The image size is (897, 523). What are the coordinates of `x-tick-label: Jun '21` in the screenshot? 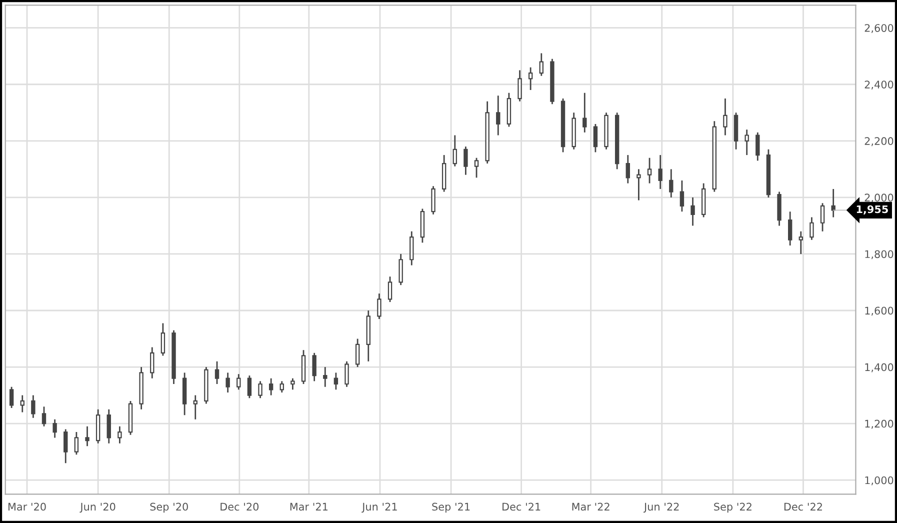 It's located at (379, 507).